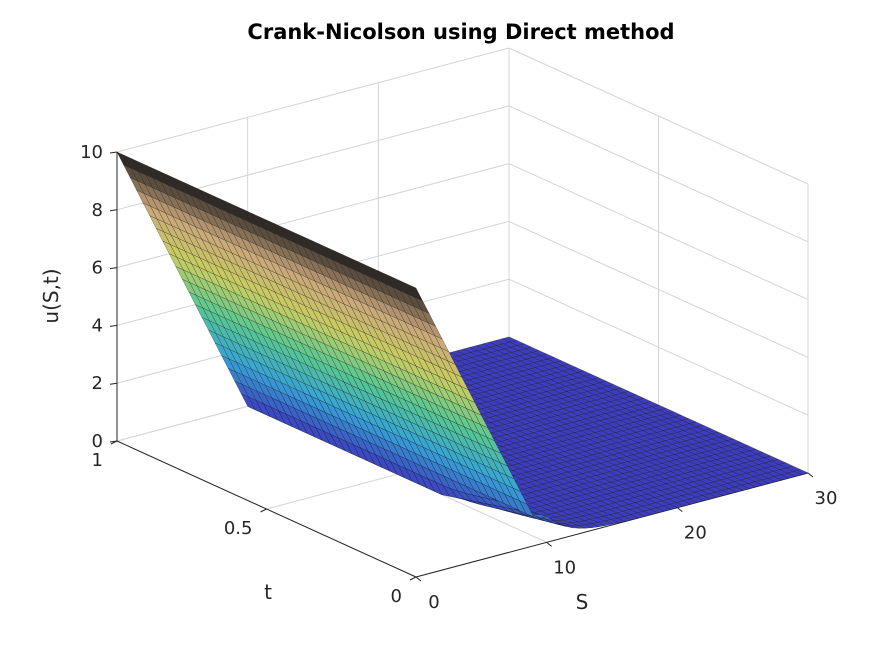 The width and height of the screenshot is (891, 647). I want to click on y-tick-label: 0, so click(396, 596).